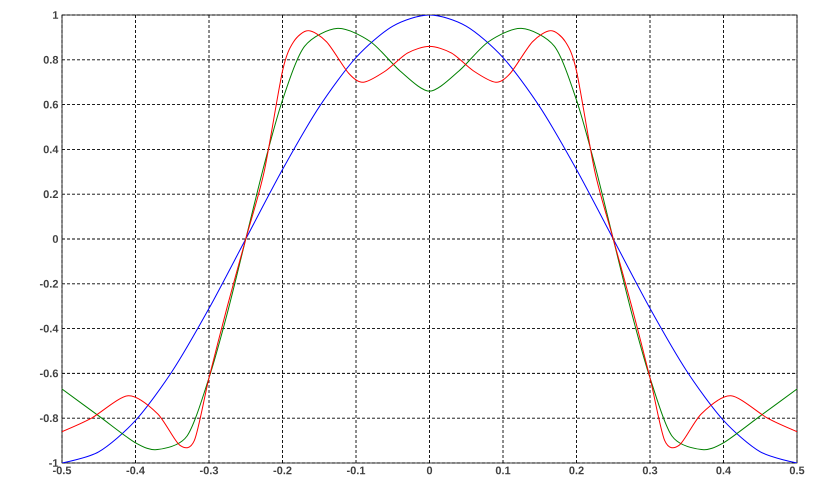  I want to click on x-tick-label: -0.4, so click(135, 470).